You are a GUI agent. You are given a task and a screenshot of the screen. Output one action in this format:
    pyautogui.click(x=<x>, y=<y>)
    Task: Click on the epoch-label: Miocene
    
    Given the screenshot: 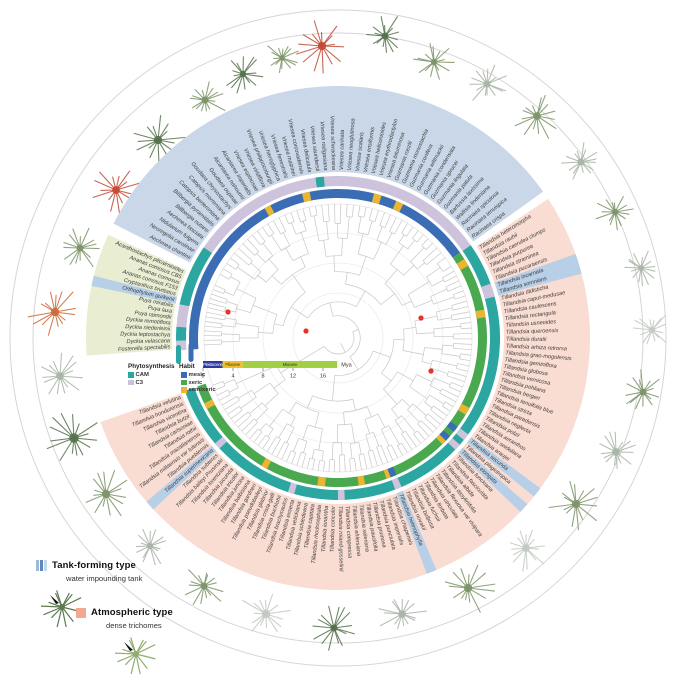 What is the action you would take?
    pyautogui.click(x=290, y=364)
    